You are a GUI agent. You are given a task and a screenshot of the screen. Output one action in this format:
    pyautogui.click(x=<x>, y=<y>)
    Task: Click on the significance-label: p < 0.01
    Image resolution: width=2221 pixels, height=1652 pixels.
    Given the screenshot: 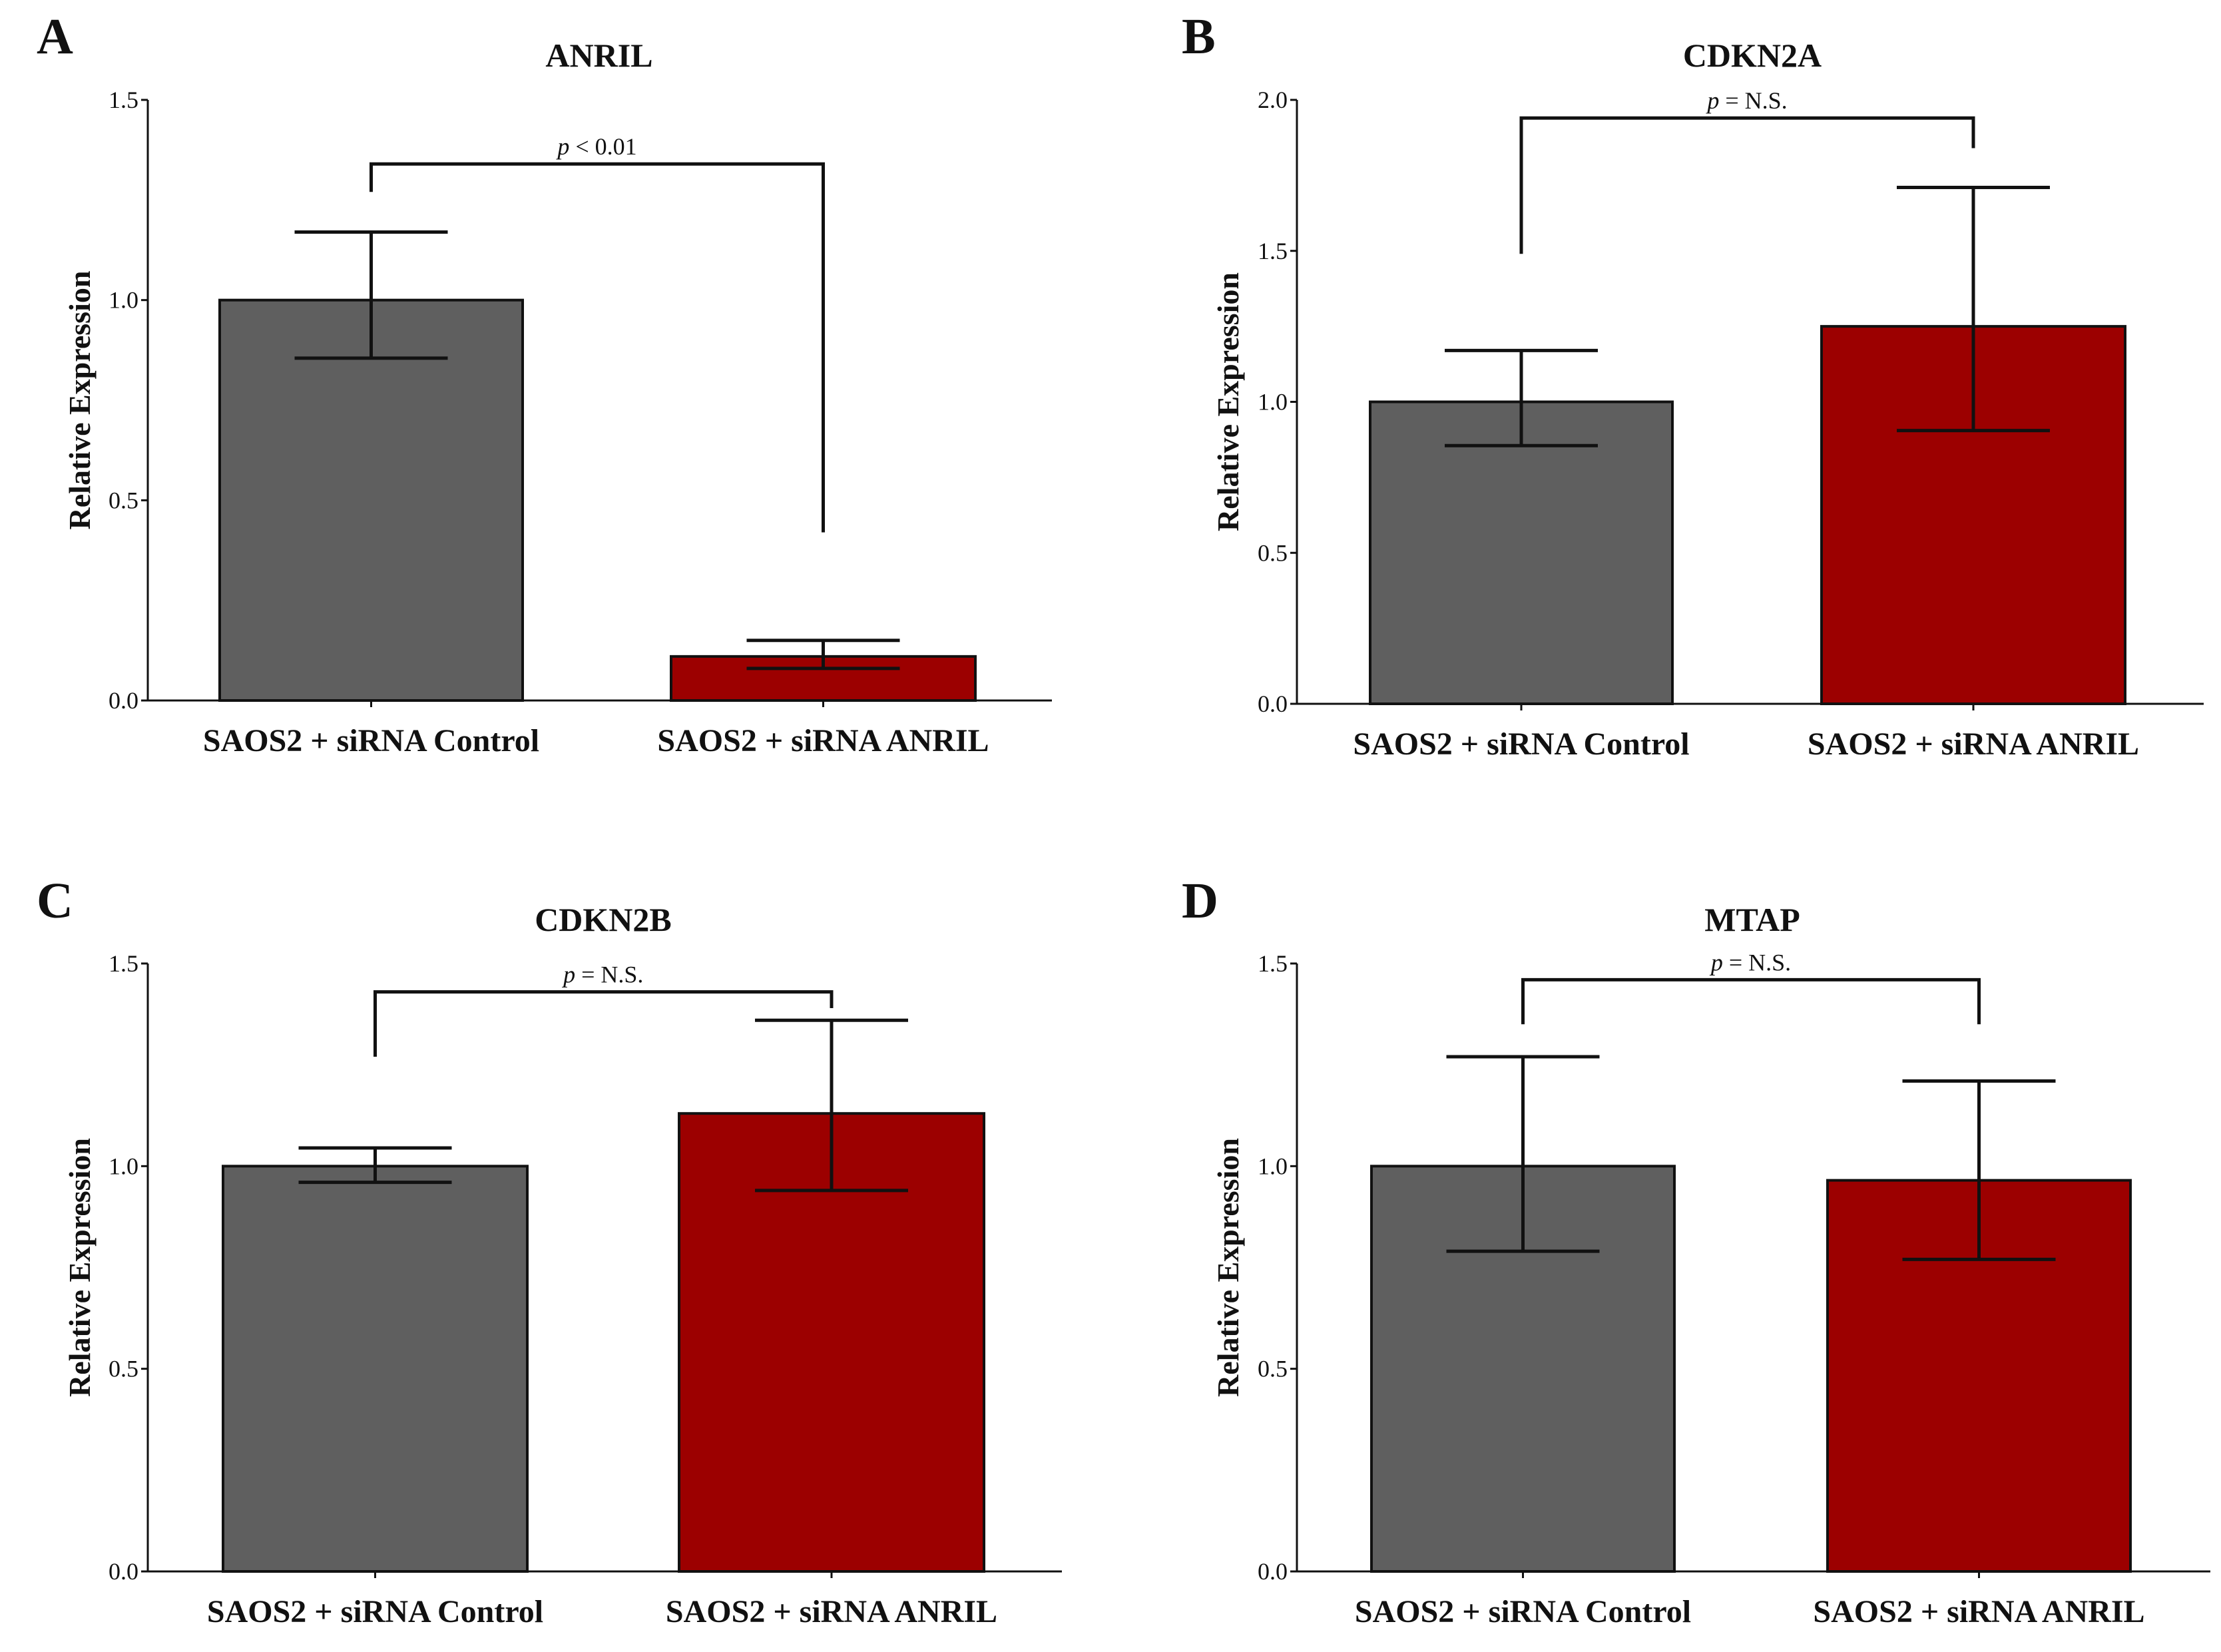 What is the action you would take?
    pyautogui.click(x=595, y=146)
    